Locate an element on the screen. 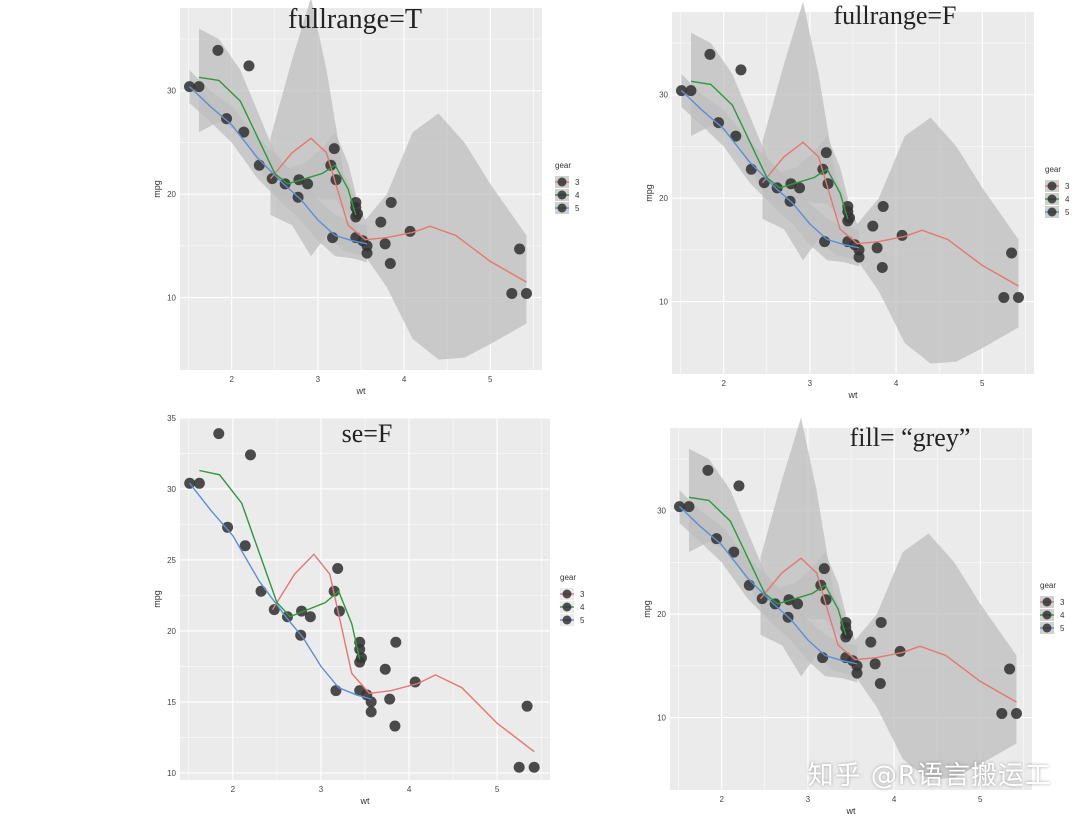 This screenshot has height=818, width=1080. y-axis-label: mpg is located at coordinates (647, 609).